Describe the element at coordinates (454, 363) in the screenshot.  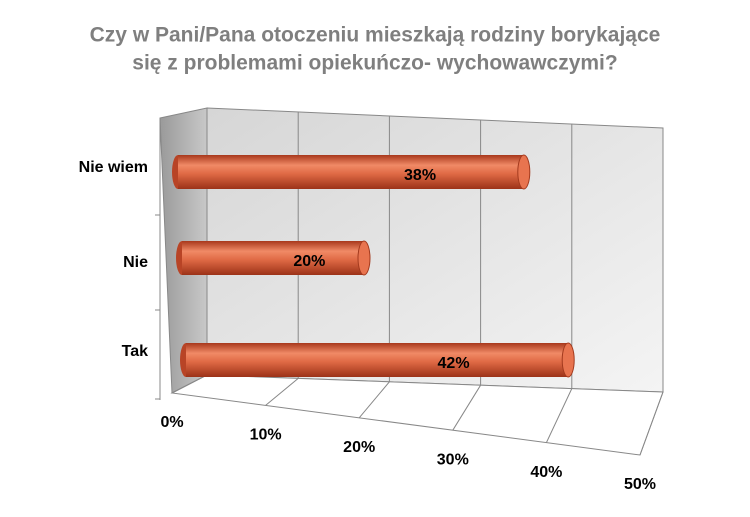
I see `value-label: 42%` at that location.